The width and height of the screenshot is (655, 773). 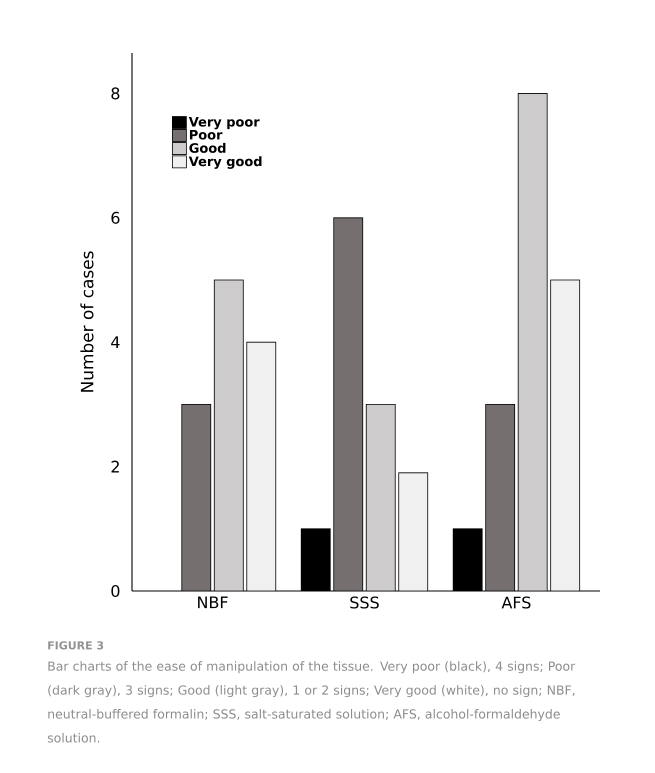 I want to click on y-axis-title: Number of cases, so click(x=87, y=321).